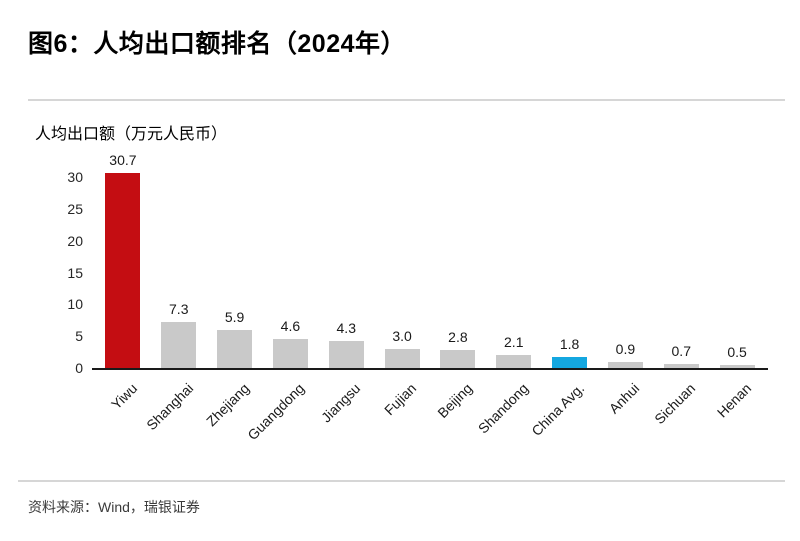 The height and width of the screenshot is (541, 800). What do you see at coordinates (402, 358) in the screenshot?
I see `bar-fujian` at bounding box center [402, 358].